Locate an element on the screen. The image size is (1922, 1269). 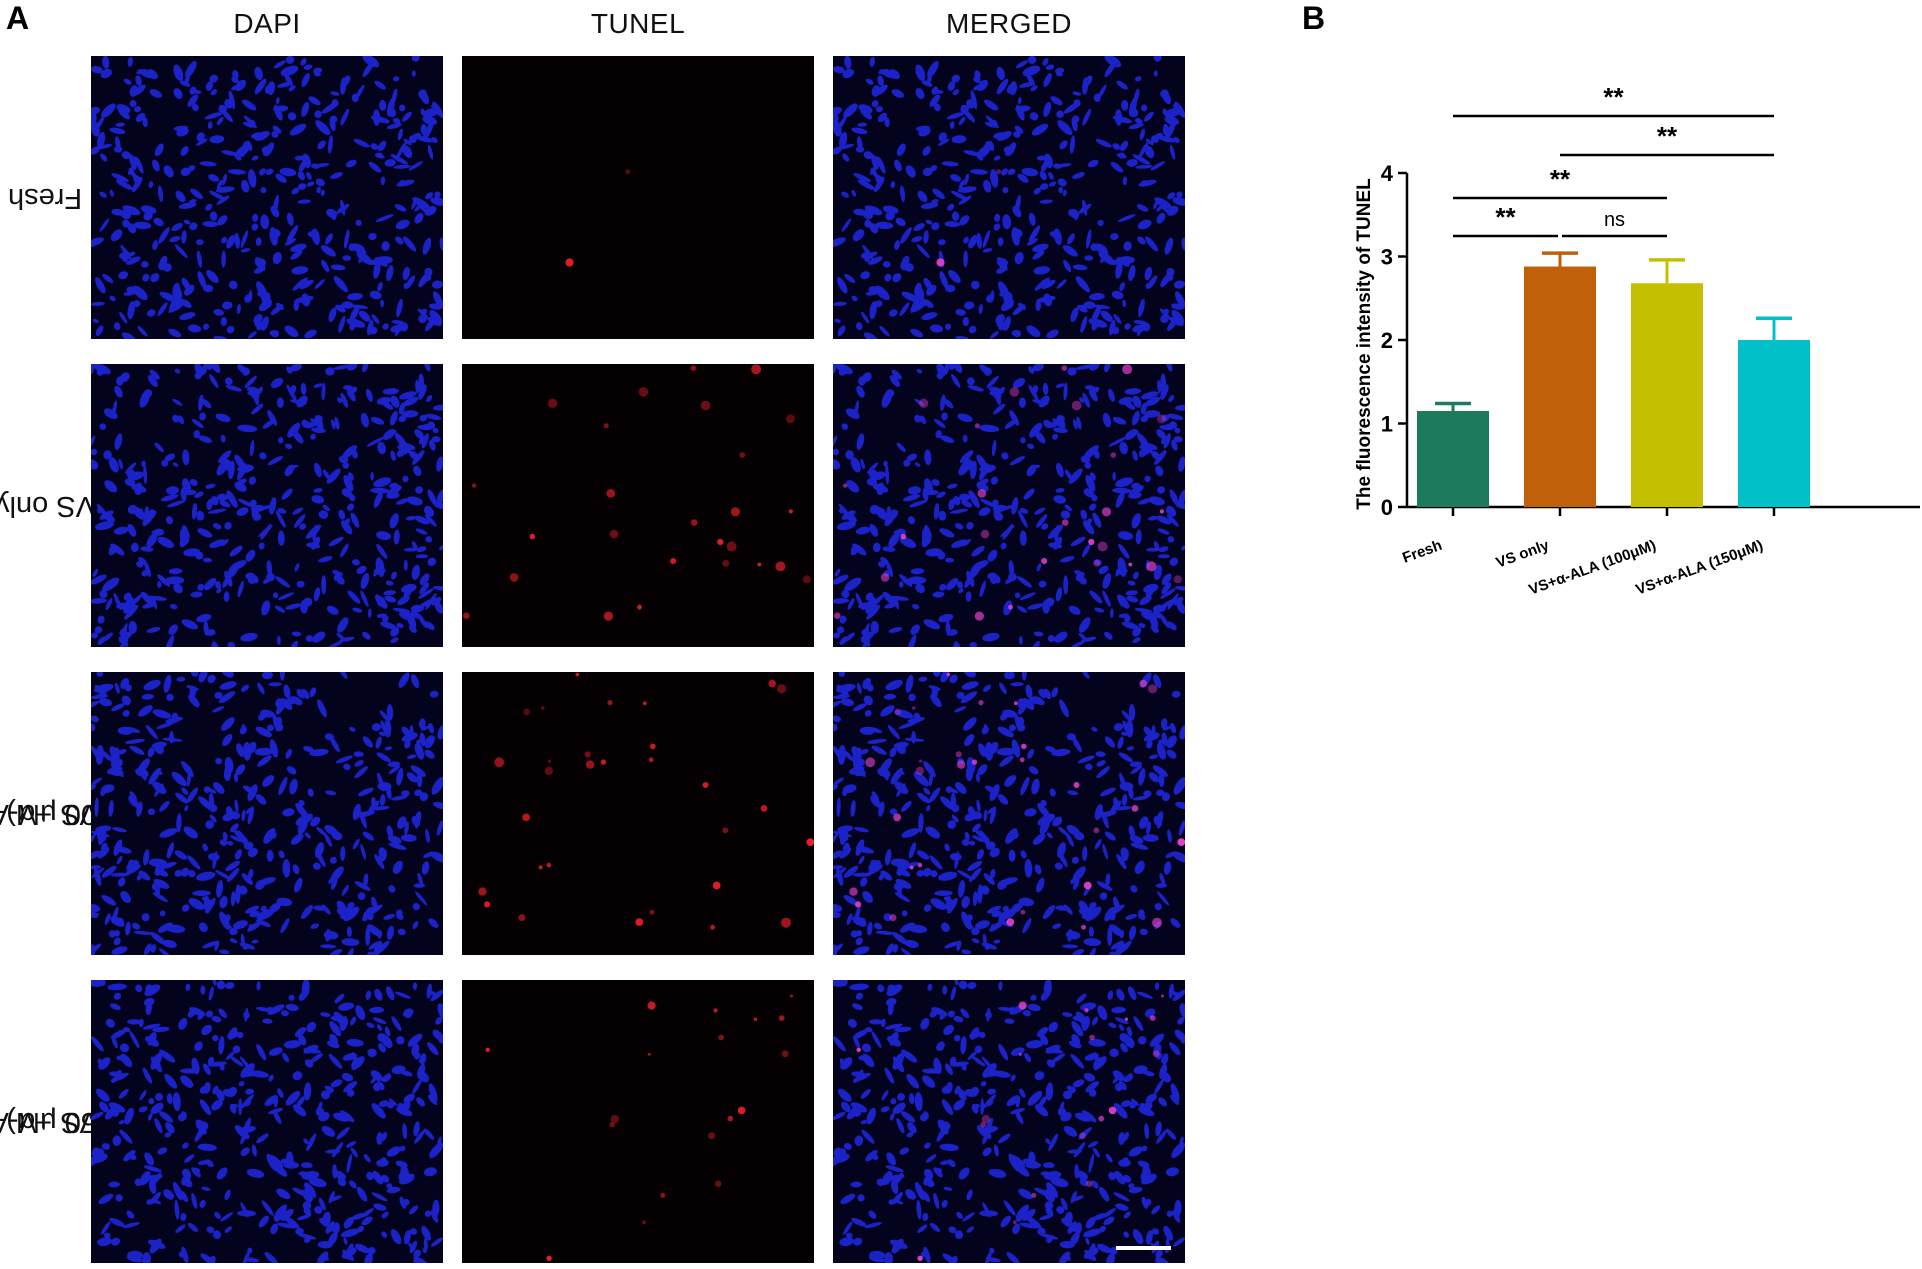
panel-a-letter: A is located at coordinates (18, 18).